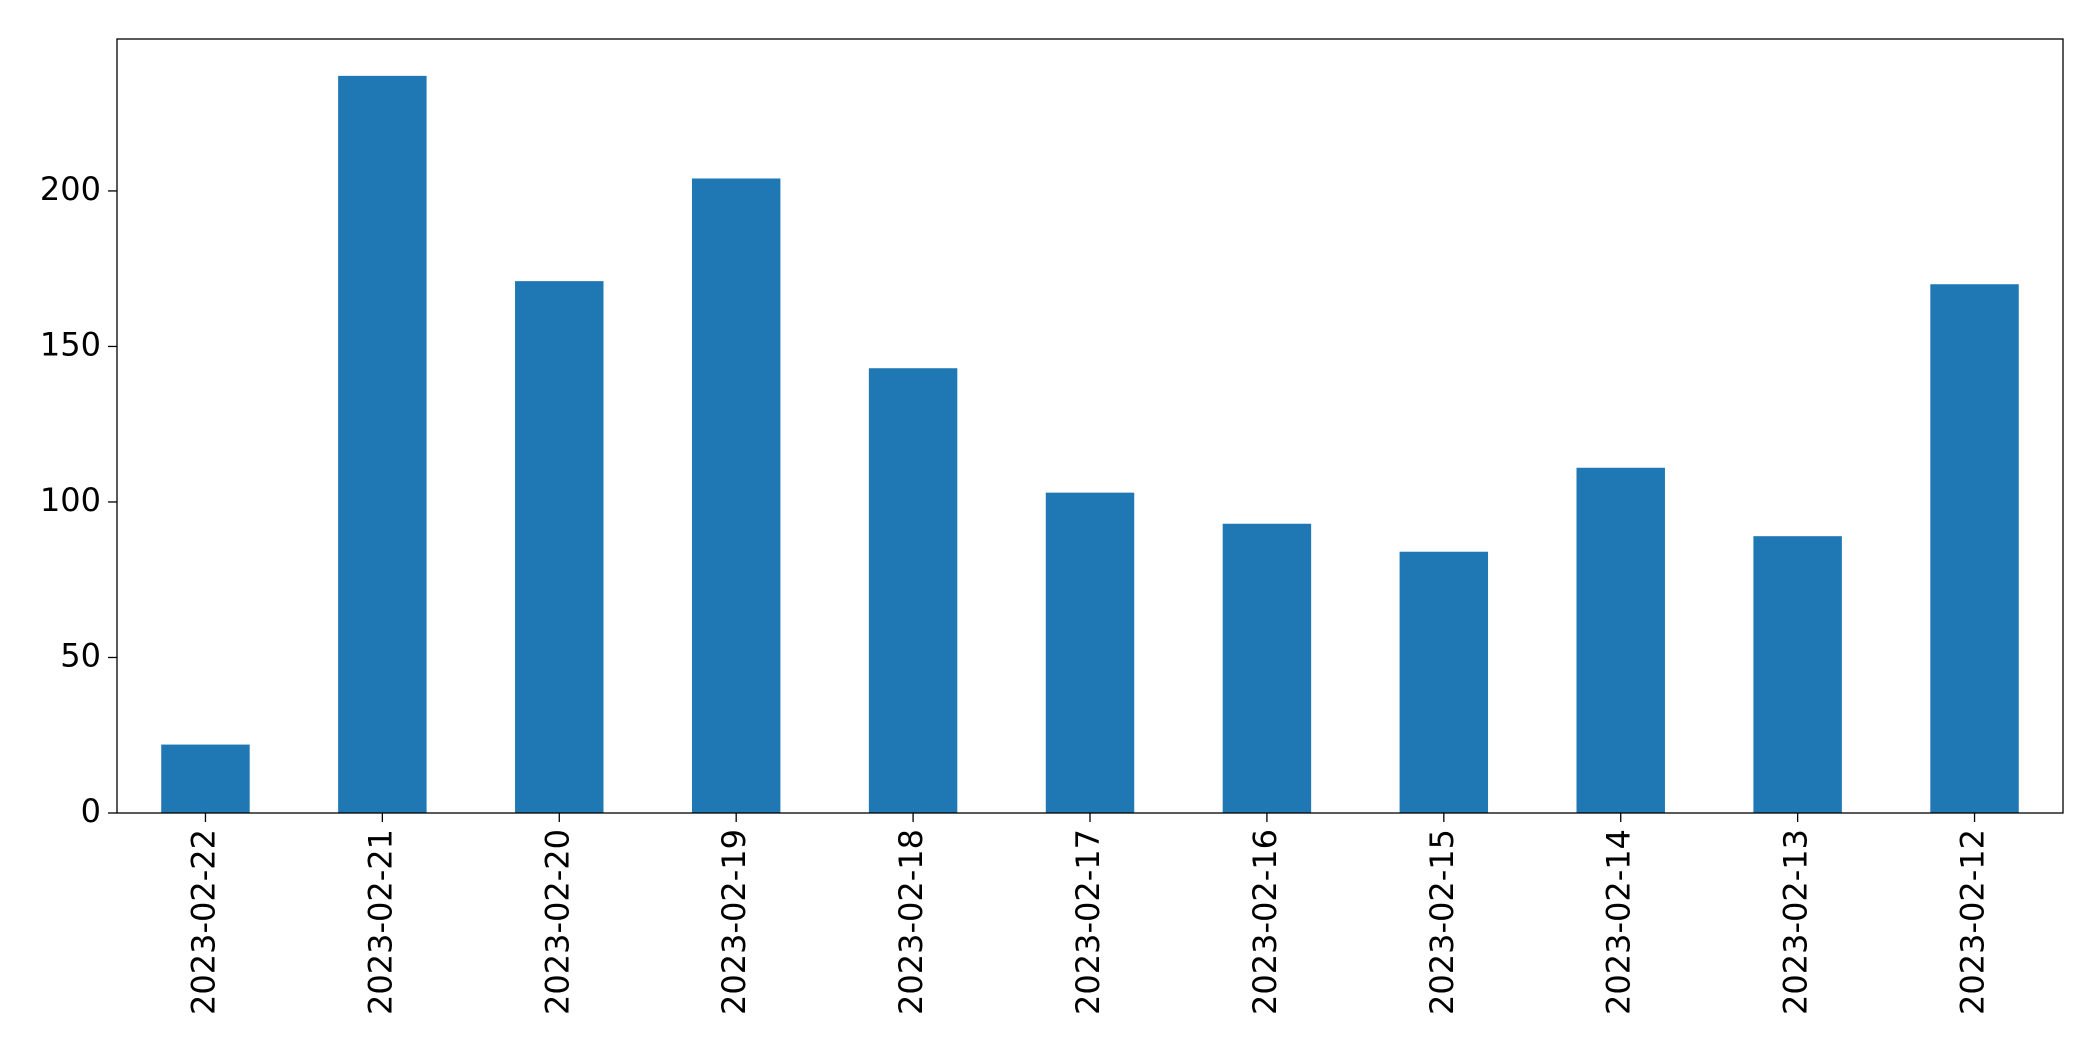  I want to click on x-tick-label: 2023-02-15, so click(1442, 922).